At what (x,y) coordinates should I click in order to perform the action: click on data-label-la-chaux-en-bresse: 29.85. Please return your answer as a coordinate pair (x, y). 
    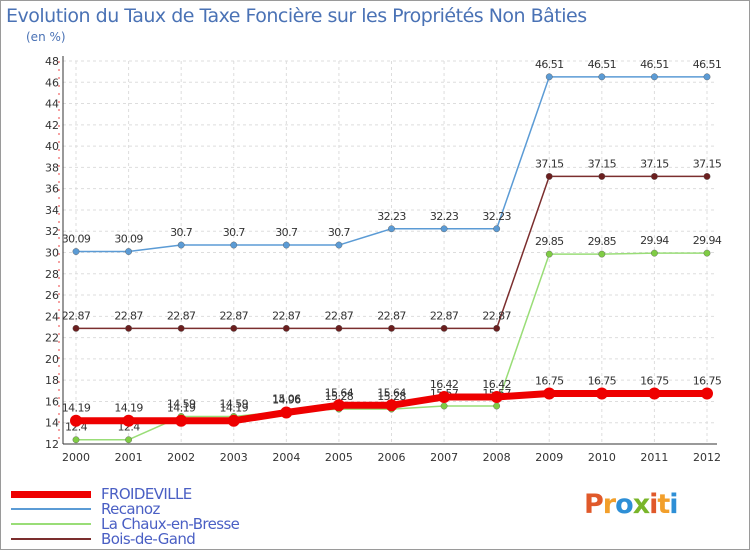
    Looking at the image, I should click on (549, 241).